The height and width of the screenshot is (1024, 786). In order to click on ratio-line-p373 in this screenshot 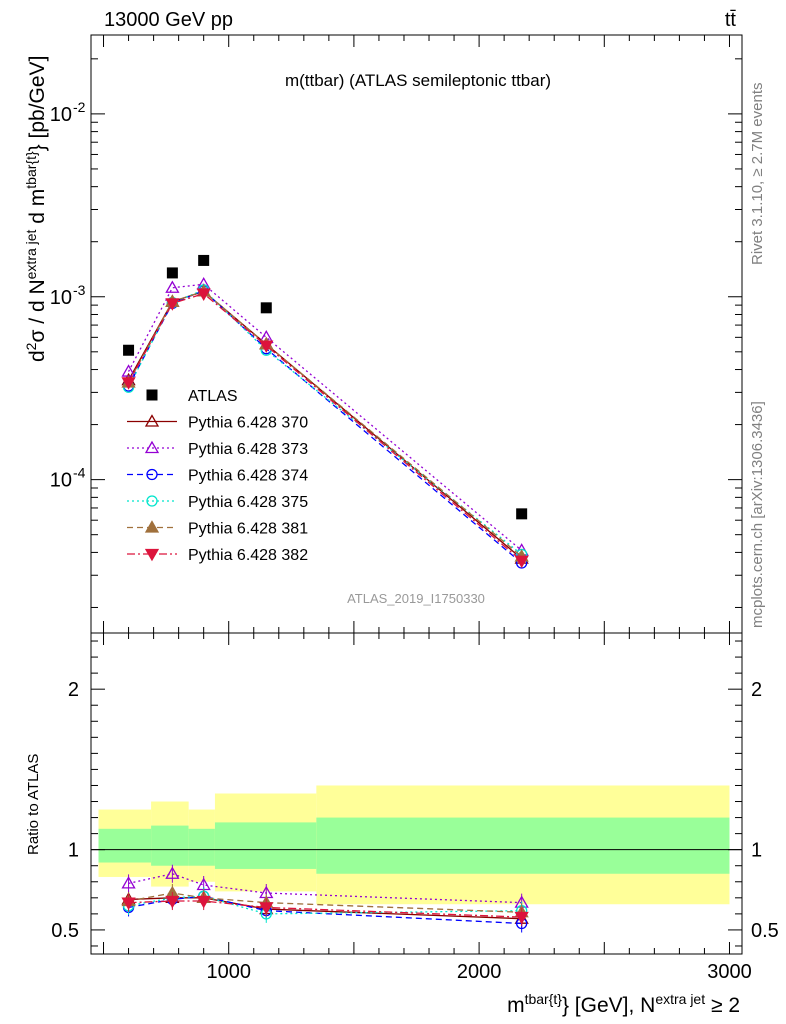, I will do `click(325, 888)`.